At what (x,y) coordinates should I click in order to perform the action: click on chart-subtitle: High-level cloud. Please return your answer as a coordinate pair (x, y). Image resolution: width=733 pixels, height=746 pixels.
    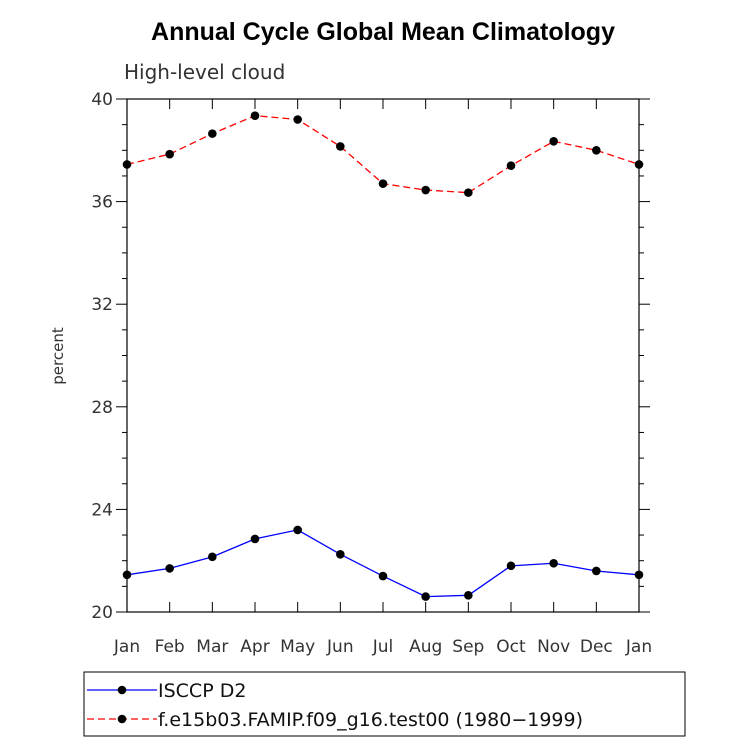
    Looking at the image, I should click on (204, 72).